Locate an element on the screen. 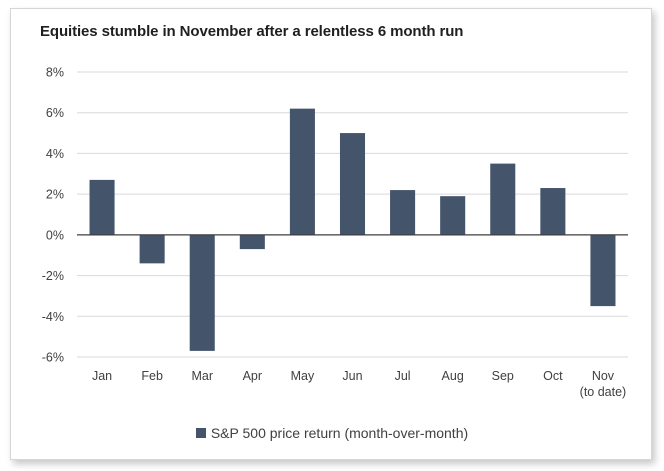 Image resolution: width=664 pixels, height=471 pixels. legend: S&P 500 price return (month-over-month) is located at coordinates (332, 433).